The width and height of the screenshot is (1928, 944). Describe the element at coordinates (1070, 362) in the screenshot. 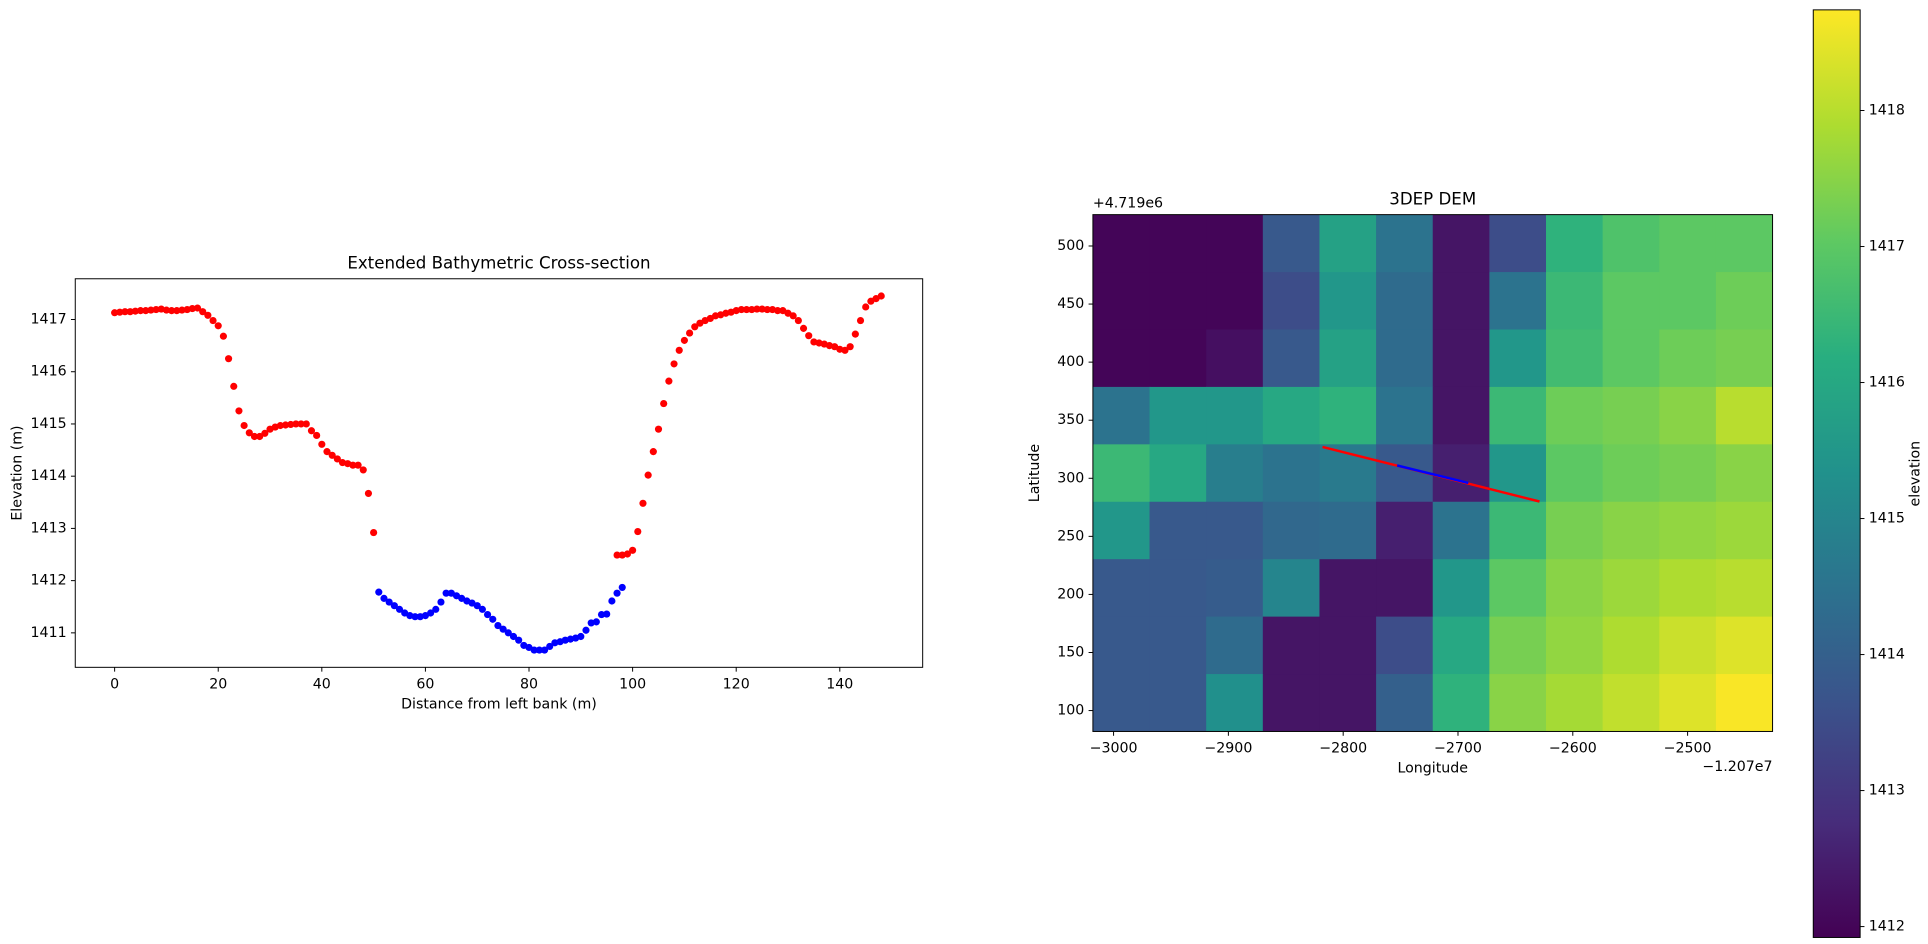

I see `y-tick-label: 400` at that location.